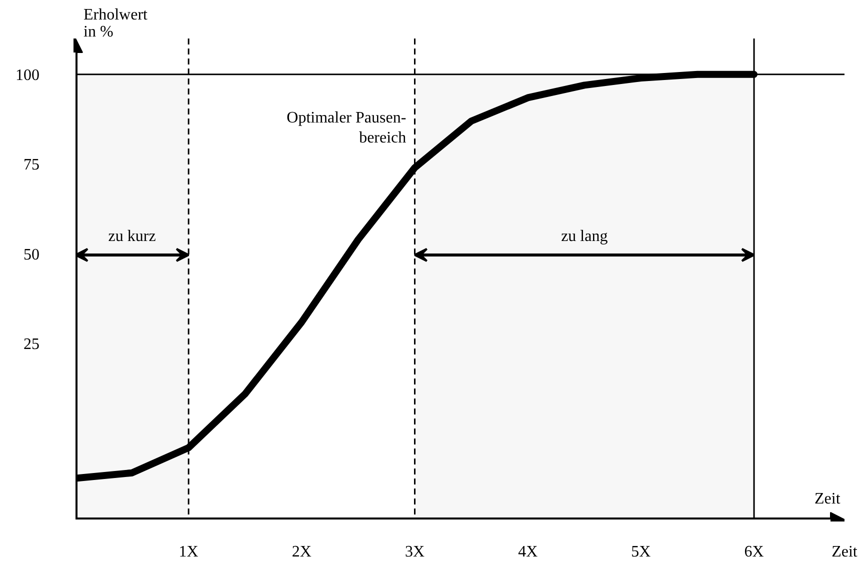 This screenshot has width=868, height=569. I want to click on x-tick-label: 6X, so click(754, 552).